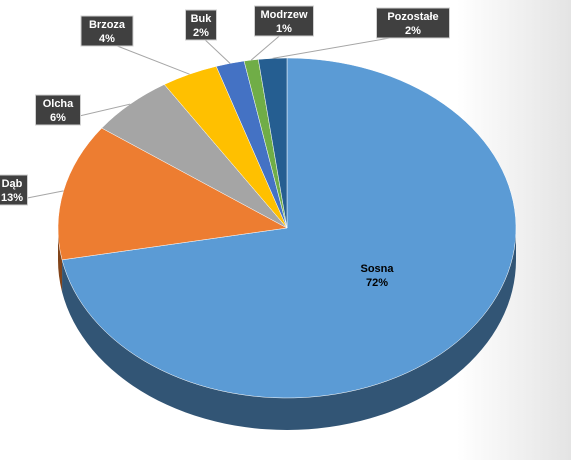 This screenshot has width=571, height=460. What do you see at coordinates (172, 194) in the screenshot?
I see `slice` at bounding box center [172, 194].